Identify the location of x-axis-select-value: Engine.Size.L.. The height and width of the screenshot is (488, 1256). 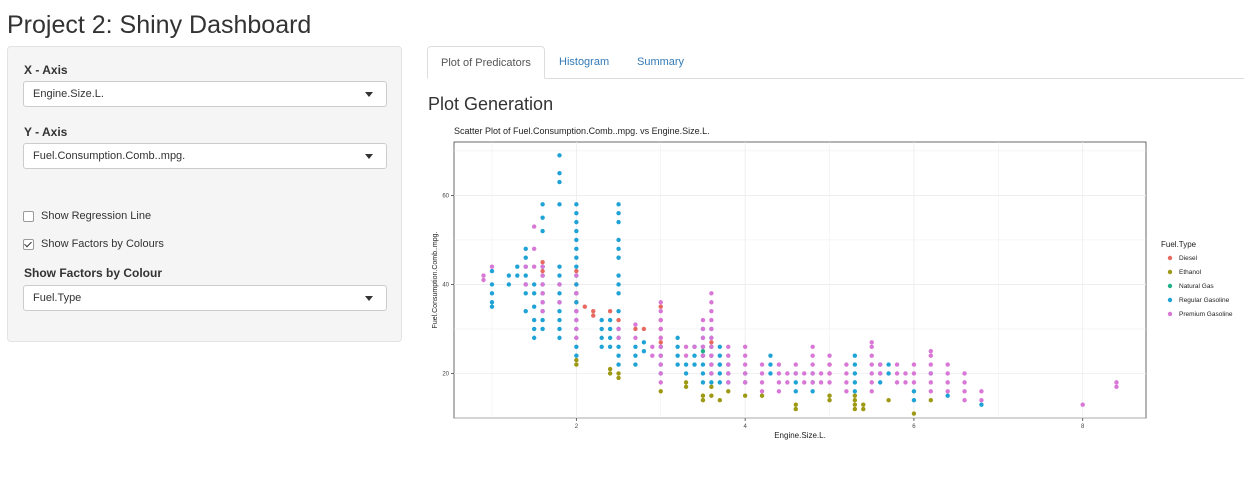
(68, 94).